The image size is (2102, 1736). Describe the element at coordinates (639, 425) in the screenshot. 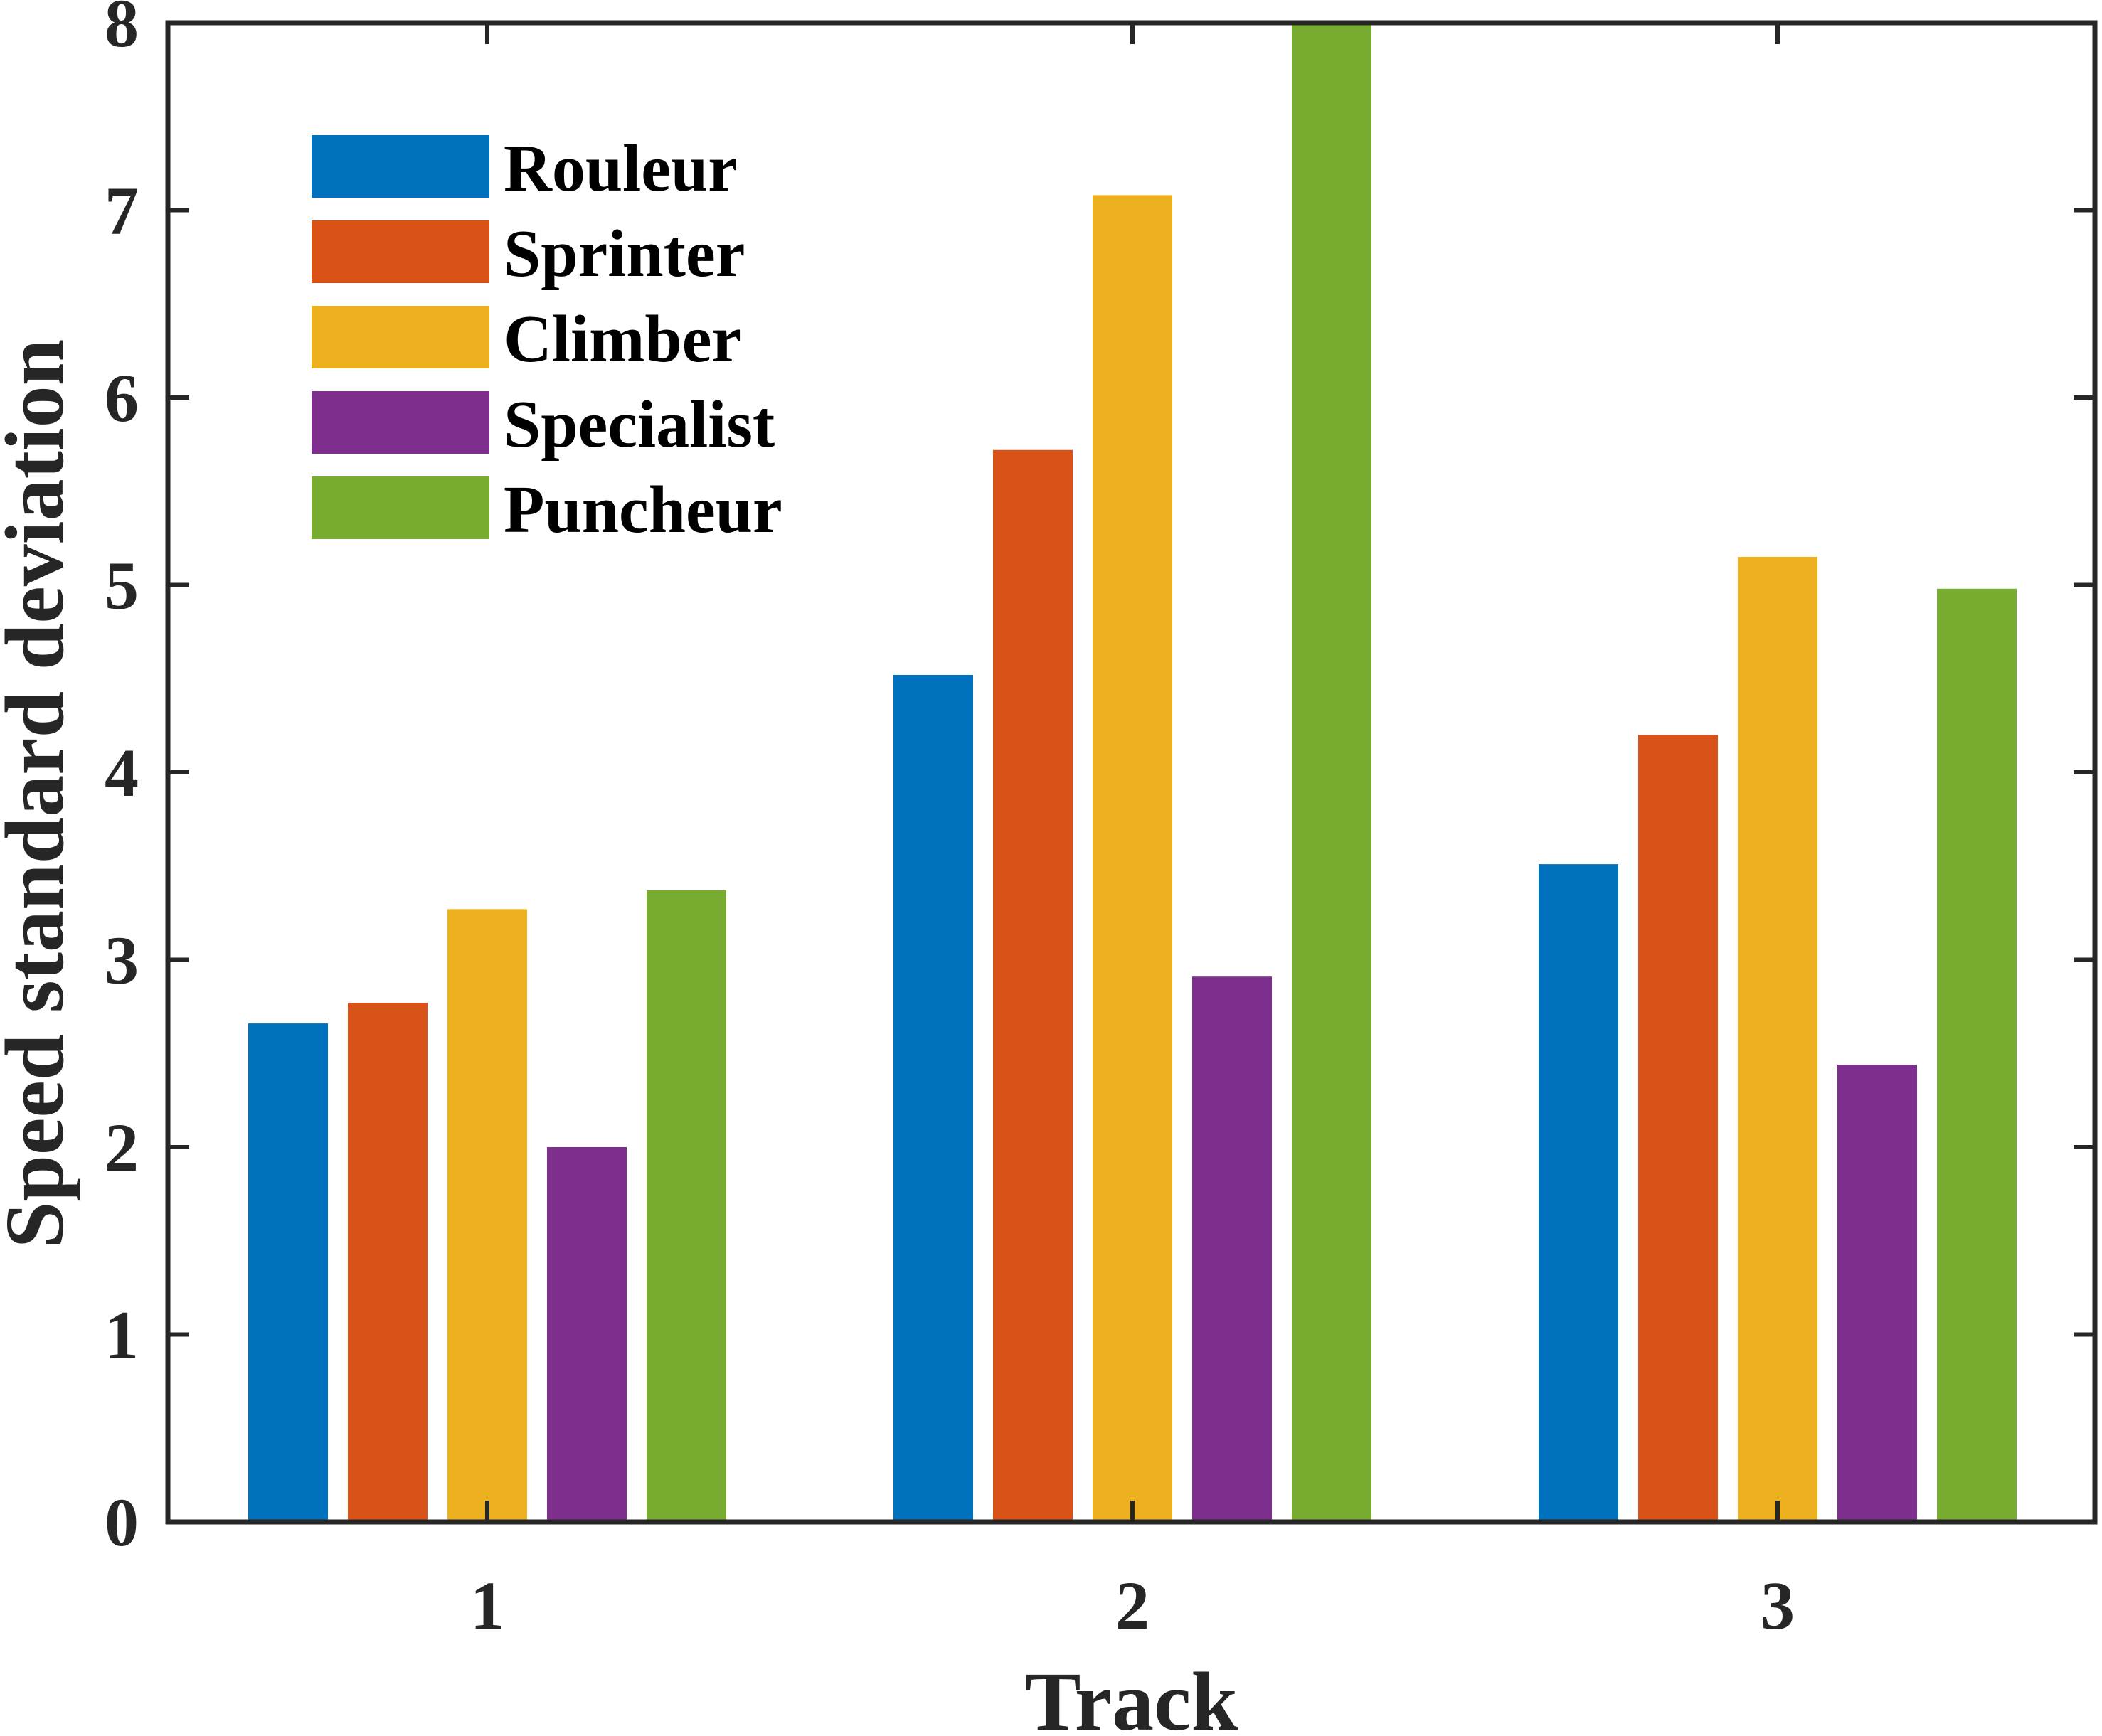

I see `legend-label-specialist: Specialist` at that location.